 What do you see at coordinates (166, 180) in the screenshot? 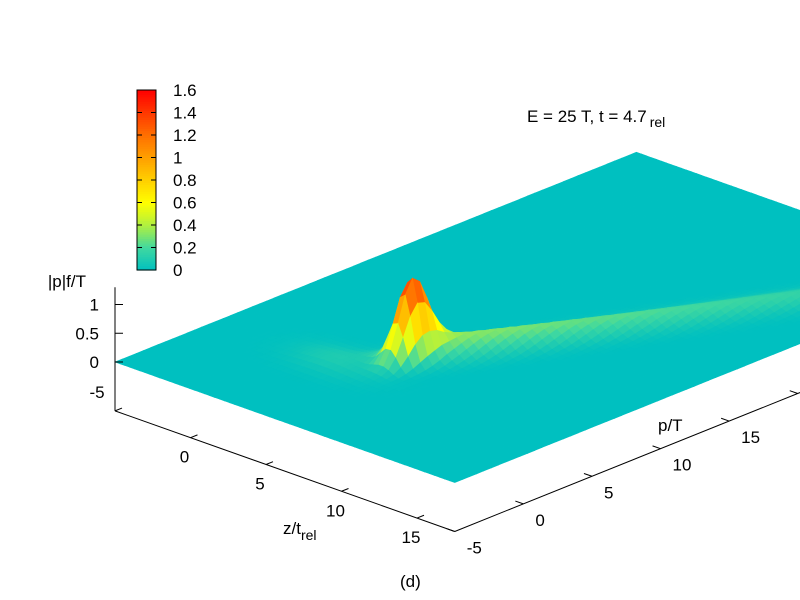
I see `colorbar: 00.20.40.60.811.21.41.6` at bounding box center [166, 180].